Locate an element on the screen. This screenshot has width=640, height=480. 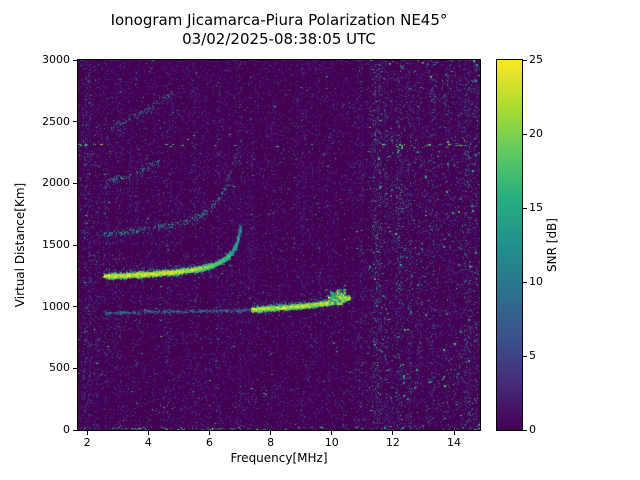
x-tick-label: 10 is located at coordinates (331, 442).